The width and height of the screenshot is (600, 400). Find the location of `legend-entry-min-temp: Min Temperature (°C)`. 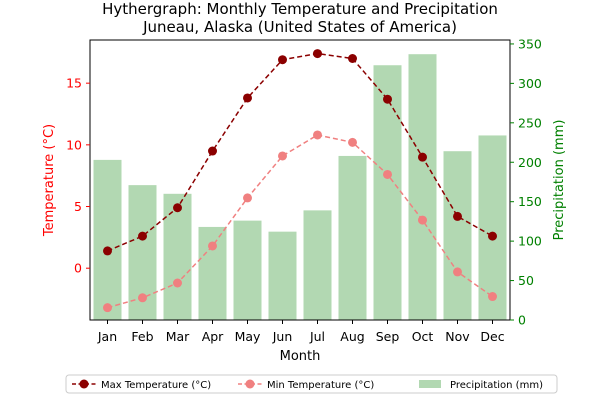

legend-entry-min-temp: Min Temperature (°C) is located at coordinates (306, 385).